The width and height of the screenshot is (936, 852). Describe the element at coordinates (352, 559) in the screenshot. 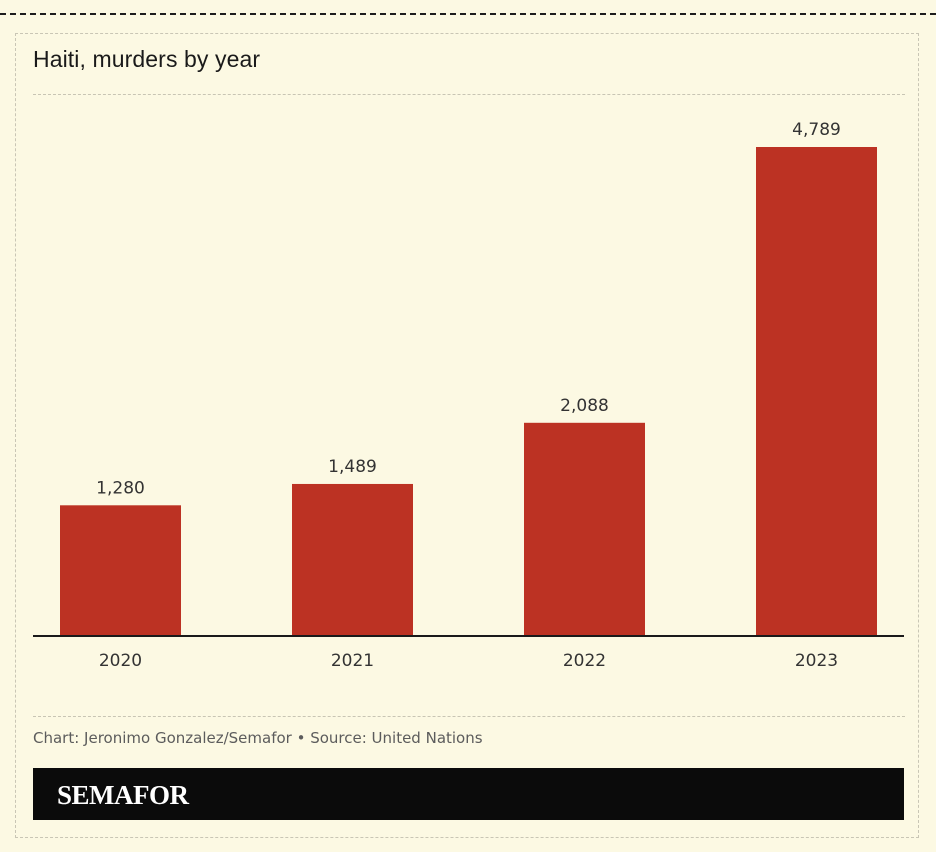

I see `bar-2021` at that location.